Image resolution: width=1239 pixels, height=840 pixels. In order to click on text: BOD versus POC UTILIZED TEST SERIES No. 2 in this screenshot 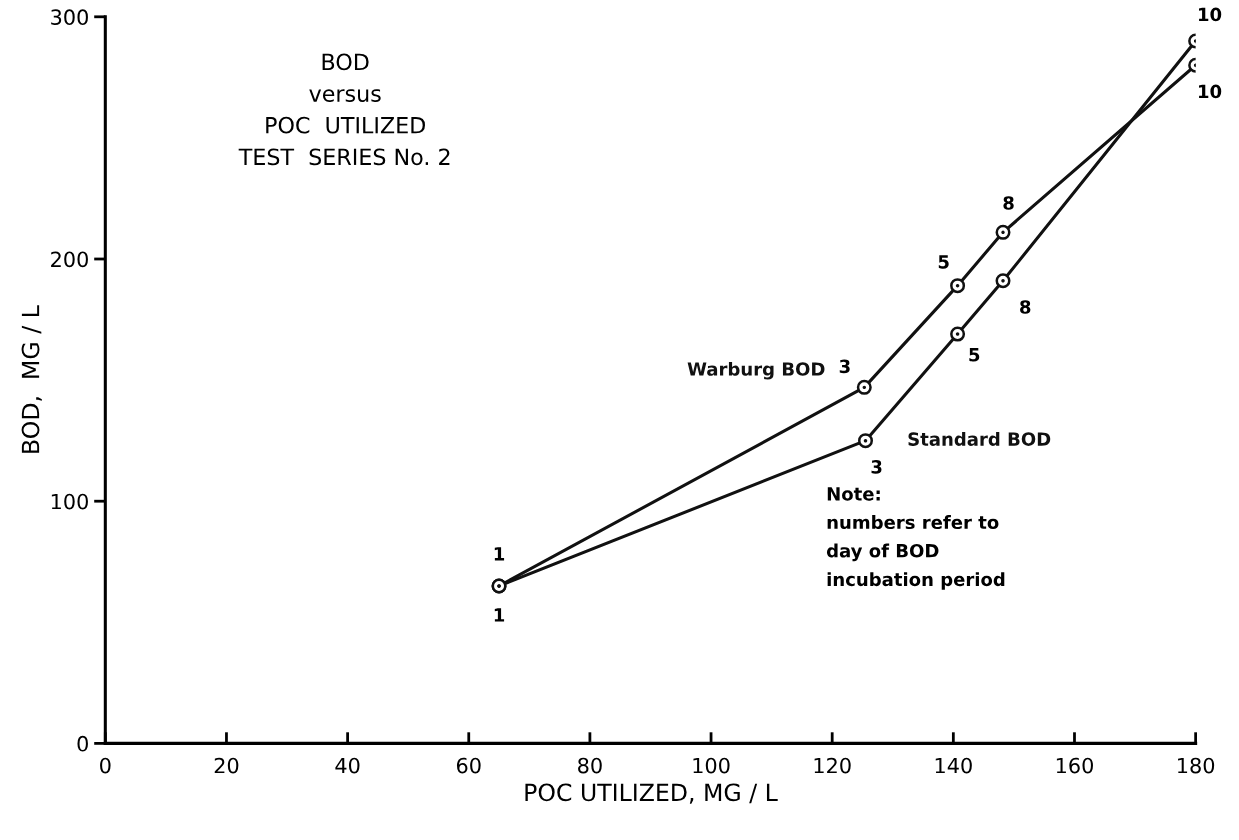, I will do `click(344, 109)`.